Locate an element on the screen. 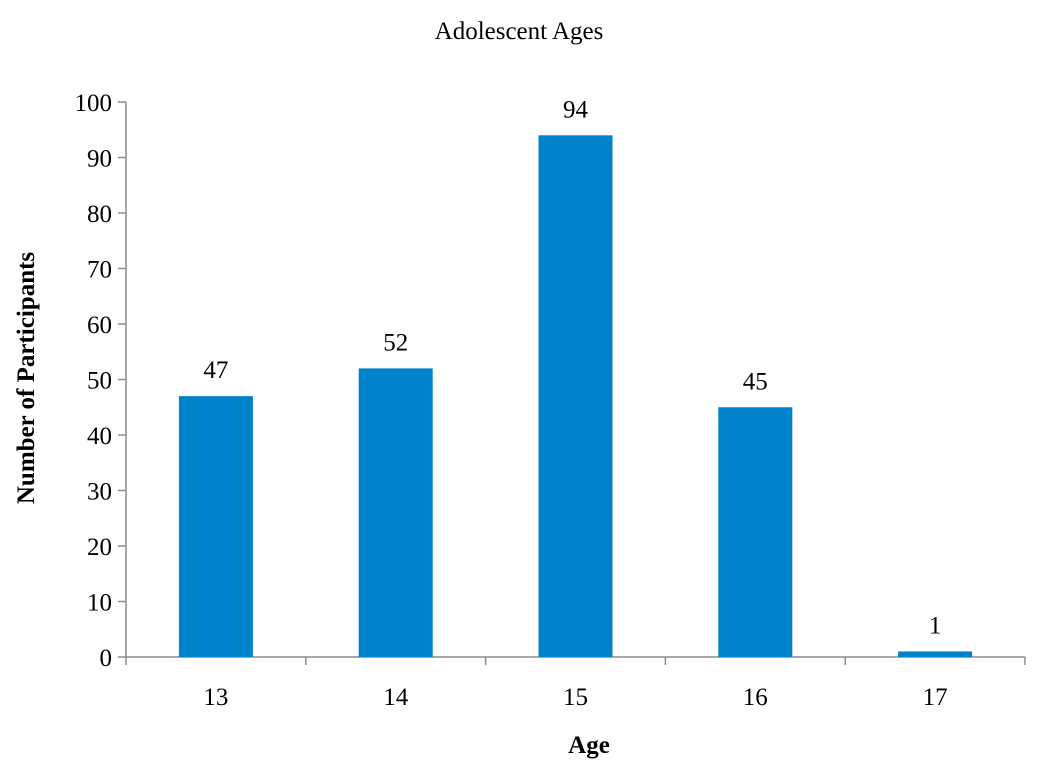 This screenshot has height=766, width=1039. x-axis: 13 14 15 16 17 is located at coordinates (575, 683).